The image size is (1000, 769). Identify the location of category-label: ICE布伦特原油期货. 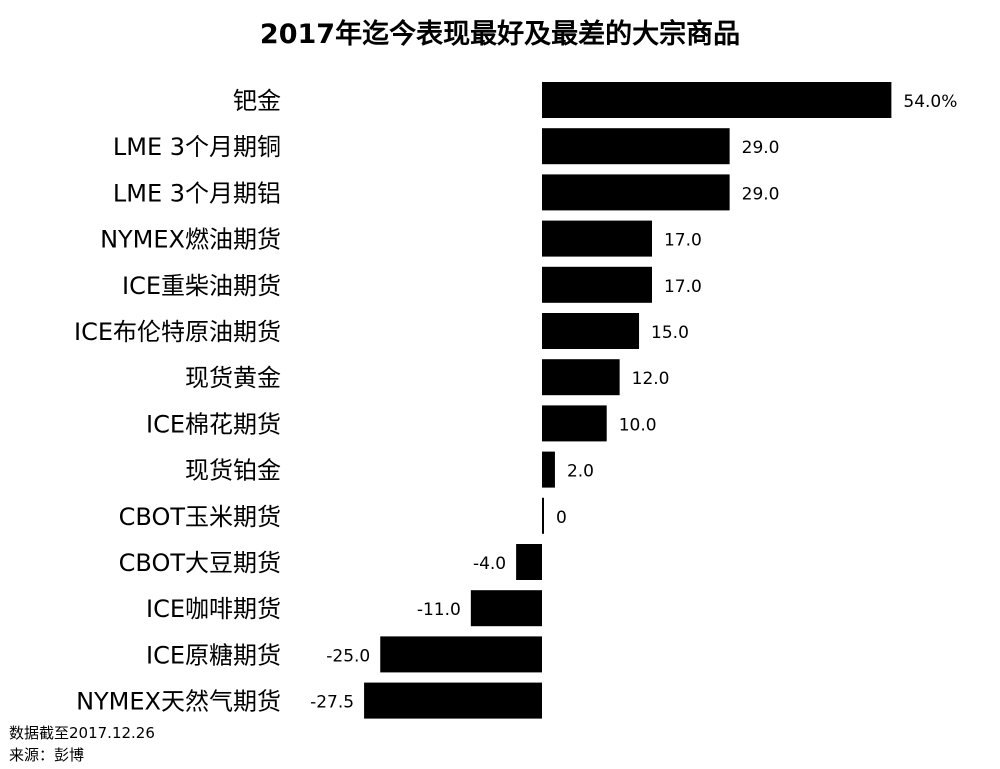
(177, 332).